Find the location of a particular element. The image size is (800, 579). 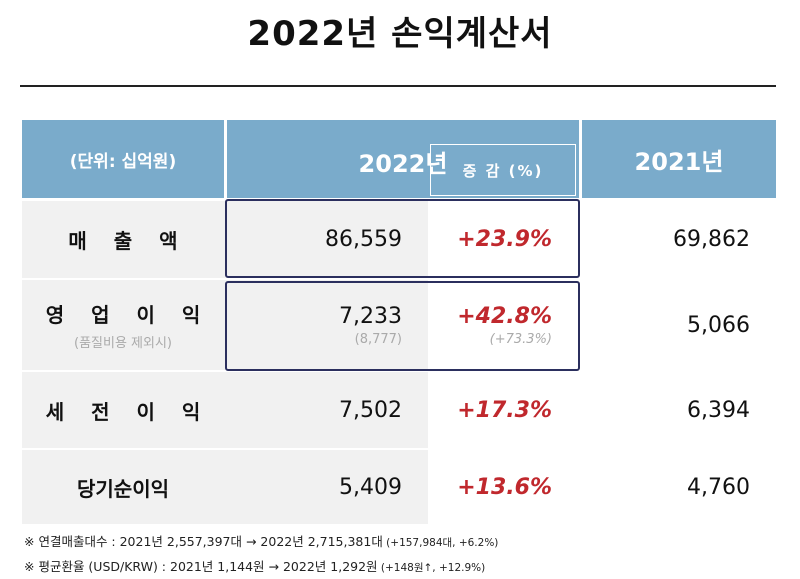

value-2021: 69,862 is located at coordinates (711, 239).